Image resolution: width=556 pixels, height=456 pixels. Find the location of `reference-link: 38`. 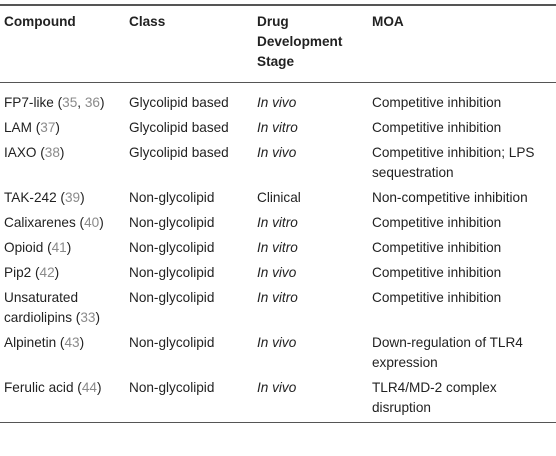

reference-link: 38 is located at coordinates (52, 152).